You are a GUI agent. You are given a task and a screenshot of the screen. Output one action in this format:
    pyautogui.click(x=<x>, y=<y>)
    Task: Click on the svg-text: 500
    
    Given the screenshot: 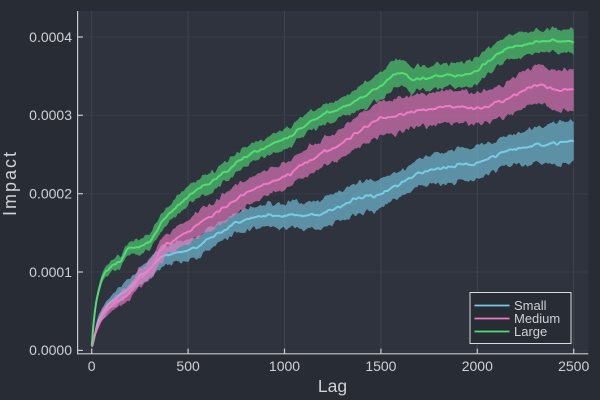 What is the action you would take?
    pyautogui.click(x=188, y=366)
    